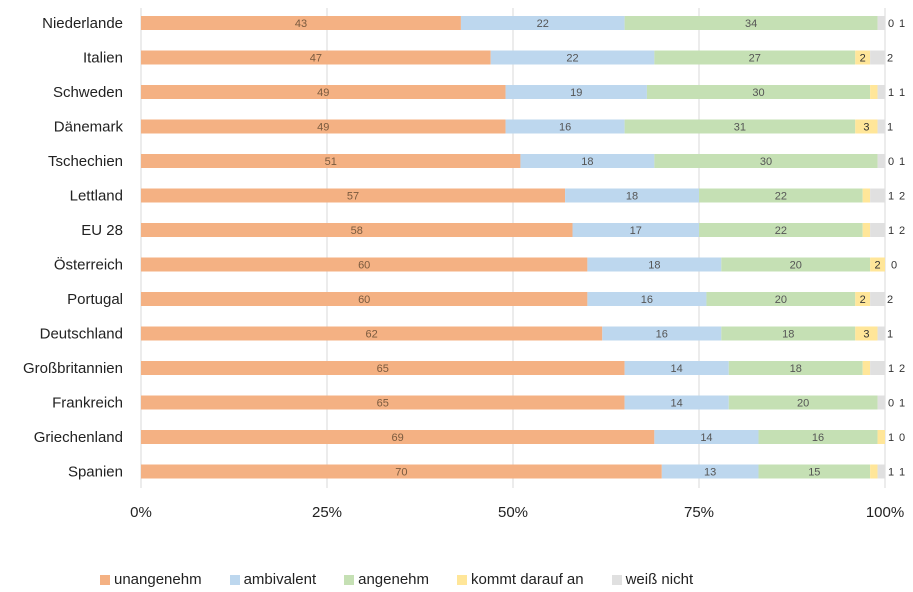 The width and height of the screenshot is (913, 592). Describe the element at coordinates (280, 579) in the screenshot. I see `legend-label: ambivalent` at that location.